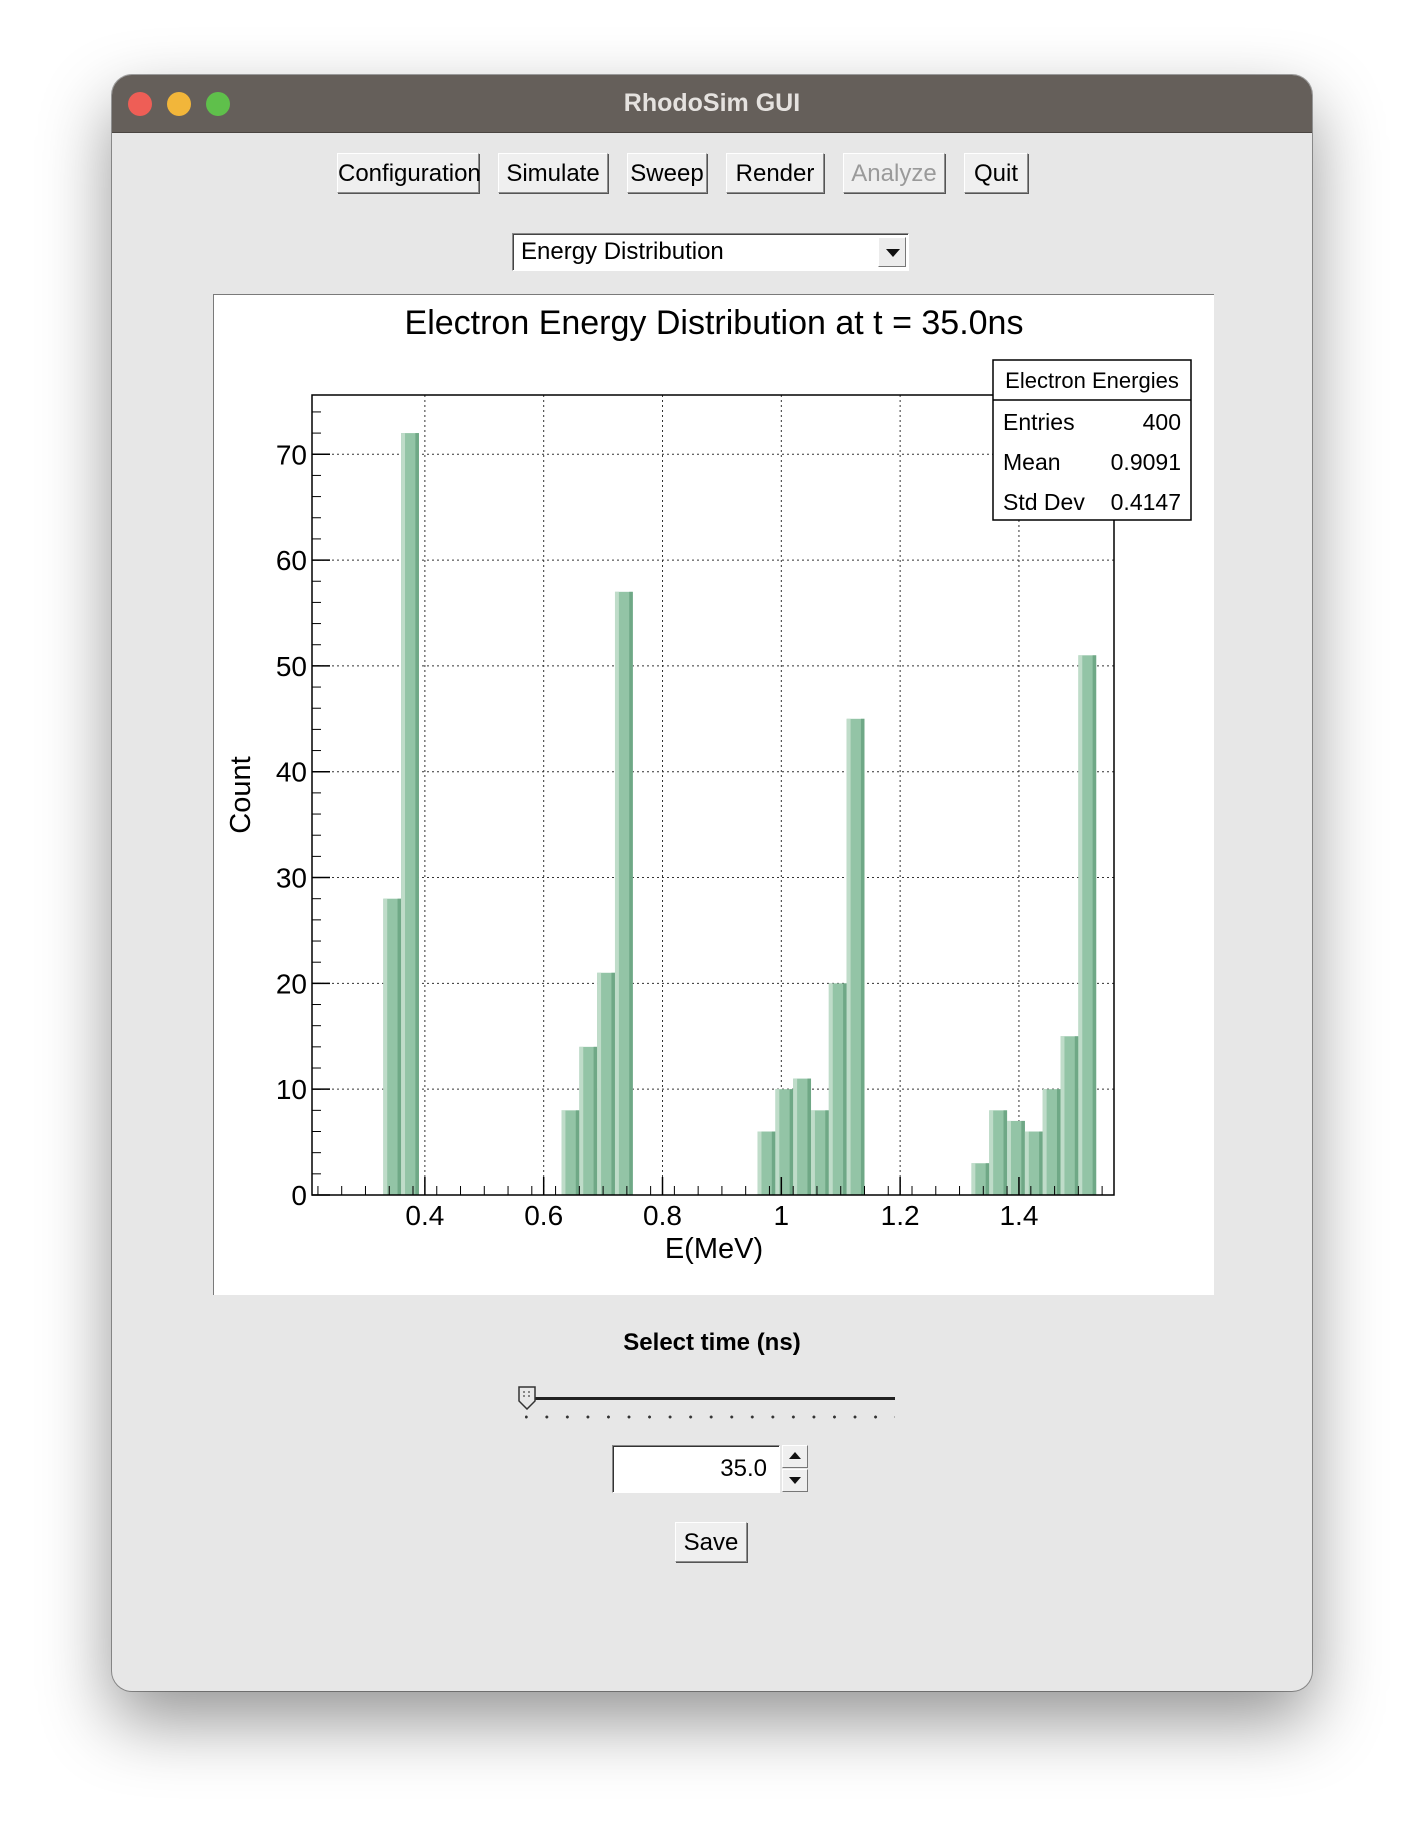 This screenshot has width=1424, height=1840. I want to click on analyze-button: Analyze, so click(894, 173).